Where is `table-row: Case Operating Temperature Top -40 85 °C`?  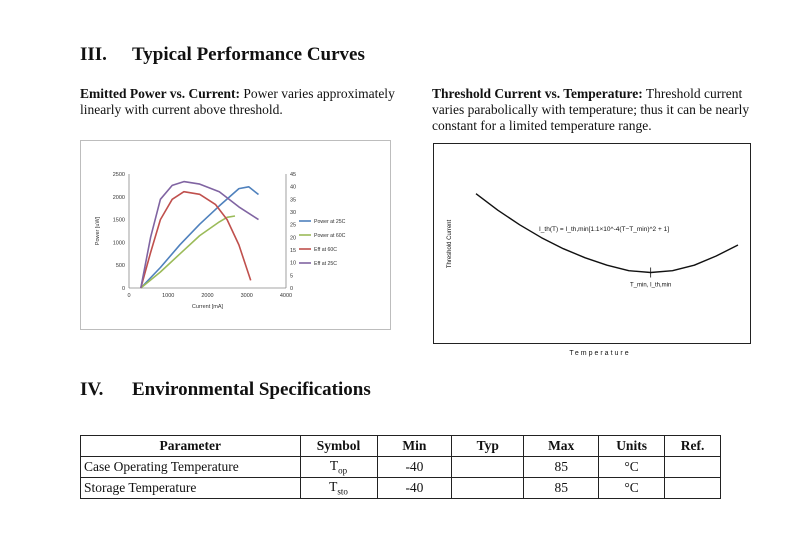
table-row: Case Operating Temperature Top -40 85 °C is located at coordinates (400, 467).